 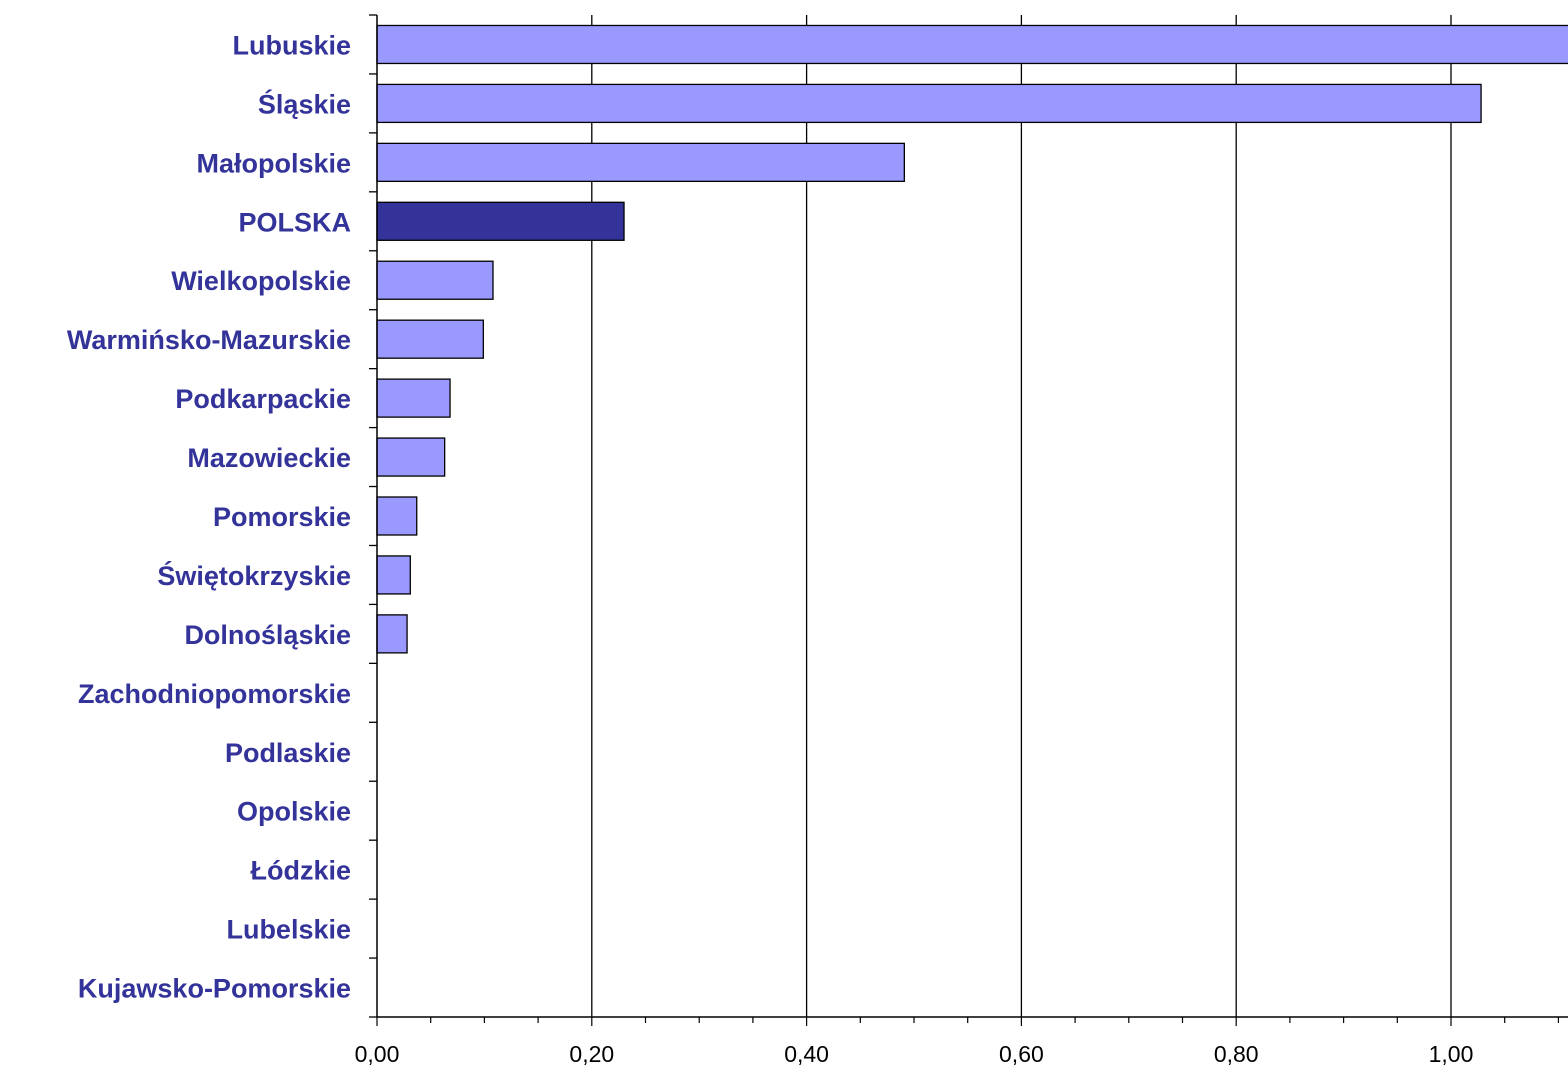 What do you see at coordinates (1021, 1054) in the screenshot?
I see `x-tick-label: 0,60` at bounding box center [1021, 1054].